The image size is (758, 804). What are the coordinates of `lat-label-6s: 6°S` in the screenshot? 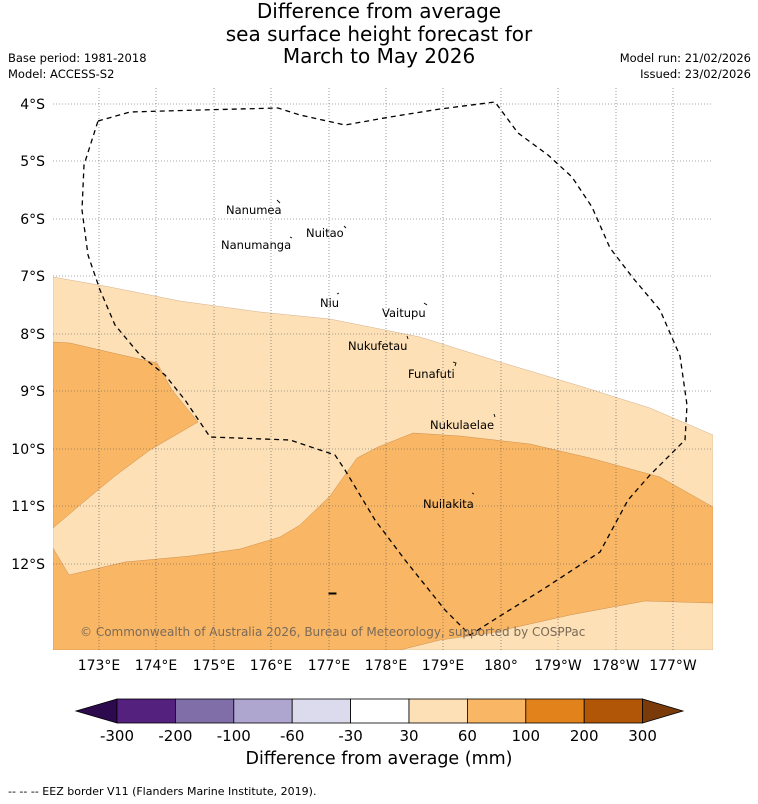 It's located at (32, 220).